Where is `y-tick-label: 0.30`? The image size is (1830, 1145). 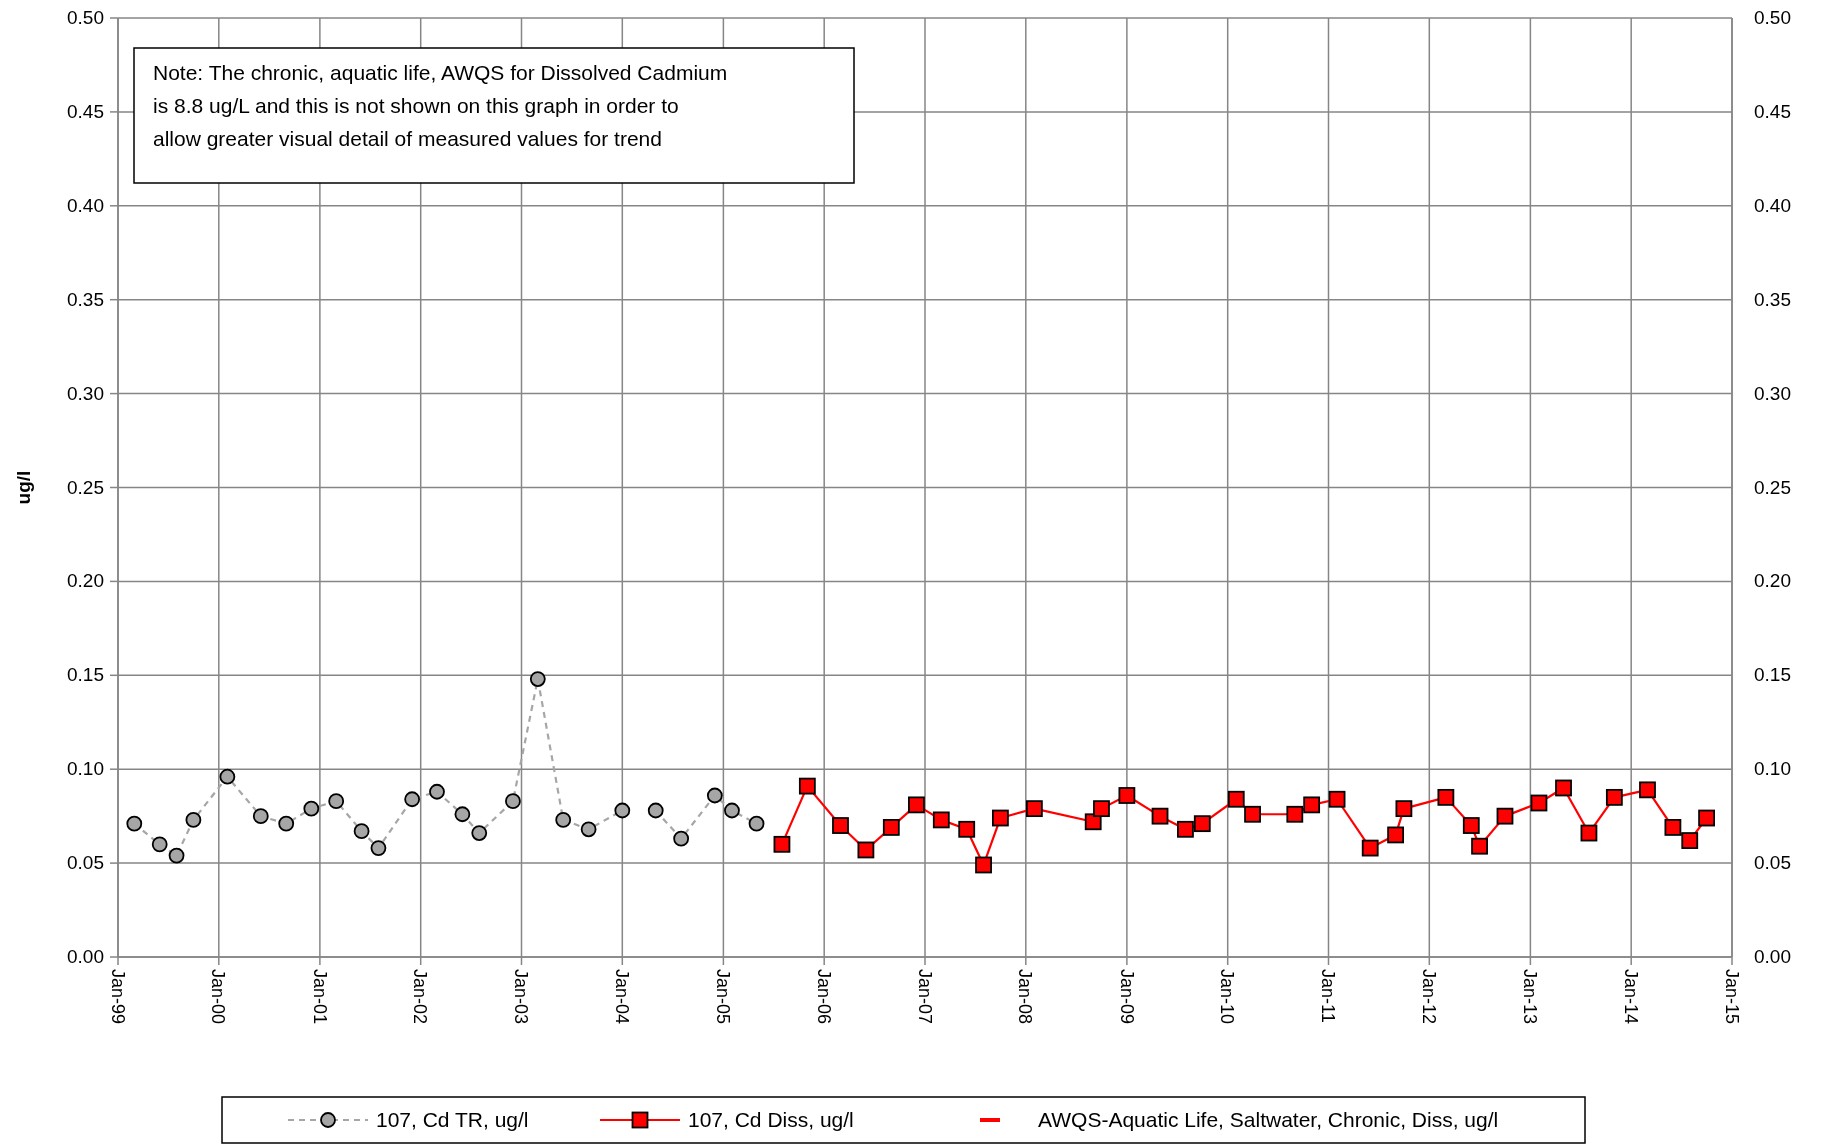
y-tick-label: 0.30 is located at coordinates (85, 393).